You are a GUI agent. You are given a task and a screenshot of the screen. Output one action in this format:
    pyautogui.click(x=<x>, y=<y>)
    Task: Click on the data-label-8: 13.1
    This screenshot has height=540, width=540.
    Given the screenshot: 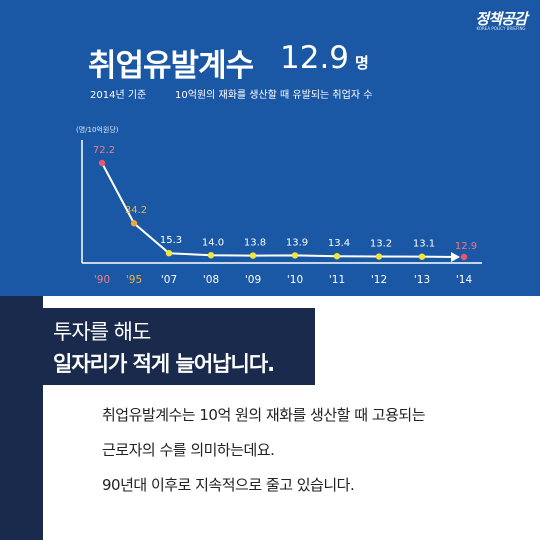 What is the action you would take?
    pyautogui.click(x=424, y=244)
    